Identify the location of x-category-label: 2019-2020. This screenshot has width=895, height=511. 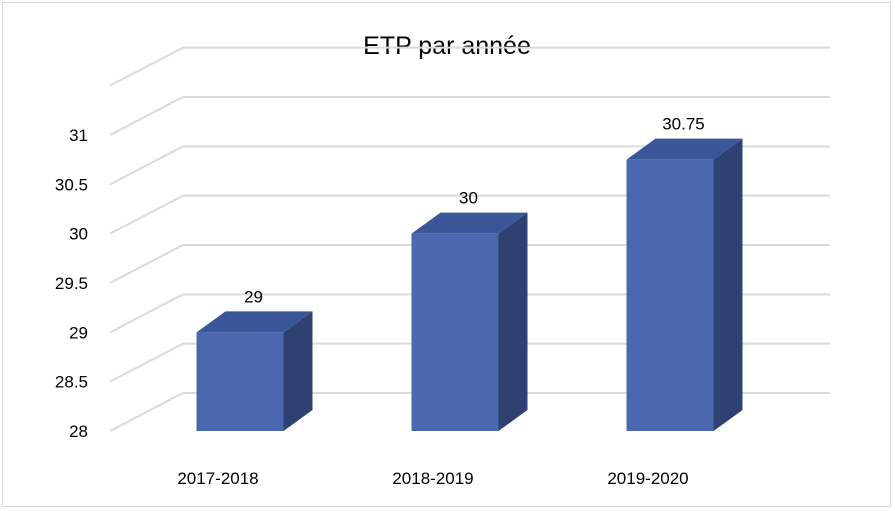
(647, 478).